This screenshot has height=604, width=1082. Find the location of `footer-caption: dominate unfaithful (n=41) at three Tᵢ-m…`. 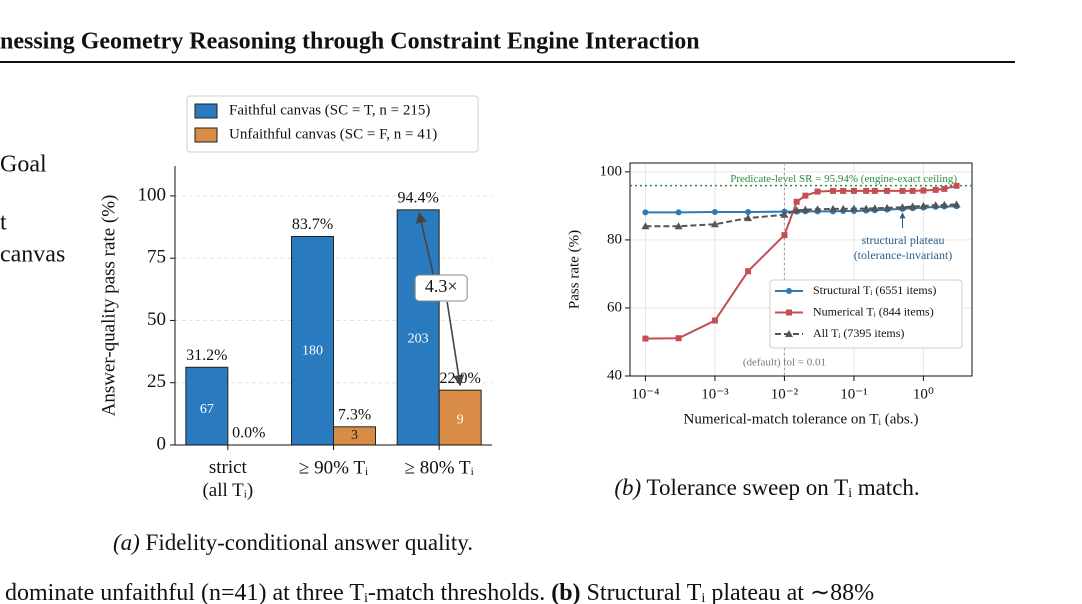

footer-caption: dominate unfaithful (n=41) at three Tᵢ-m… is located at coordinates (439, 592).